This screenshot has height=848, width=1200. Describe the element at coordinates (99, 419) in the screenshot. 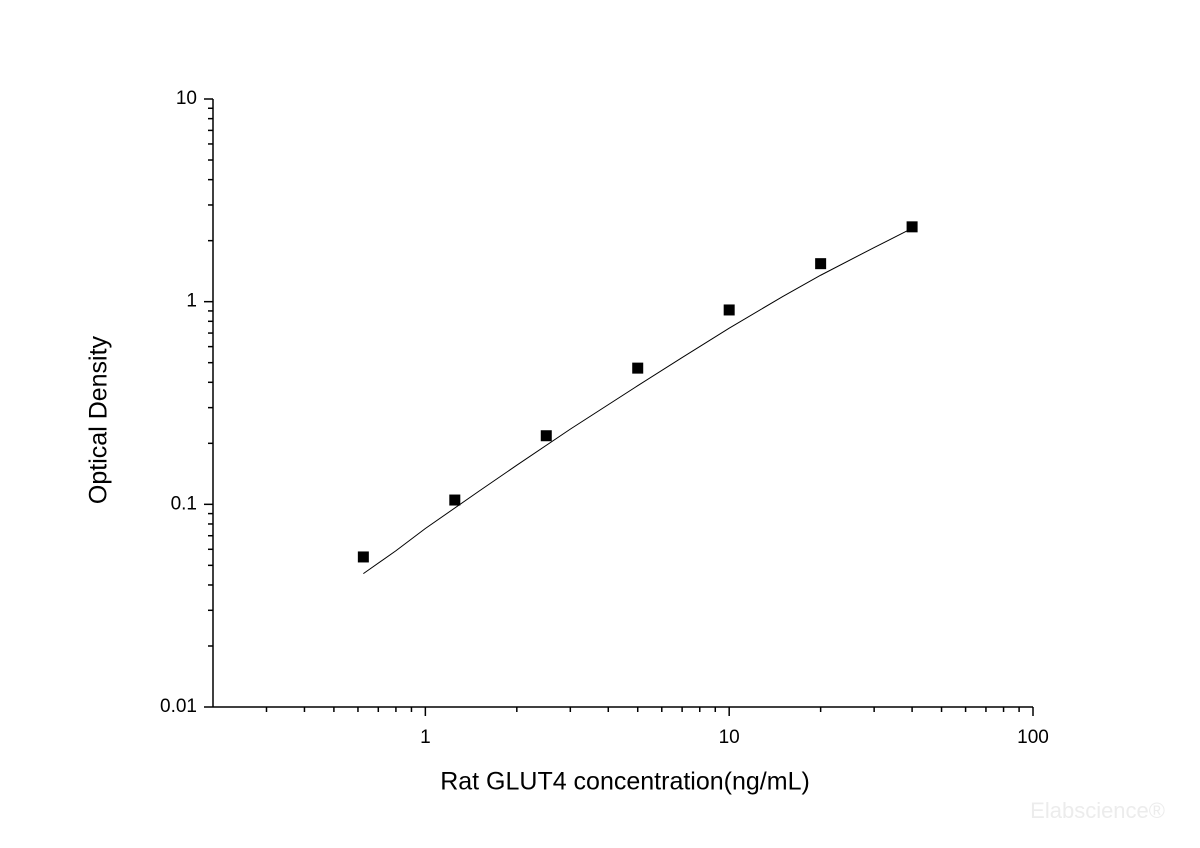

I see `y-axis-title: Optical Density` at that location.